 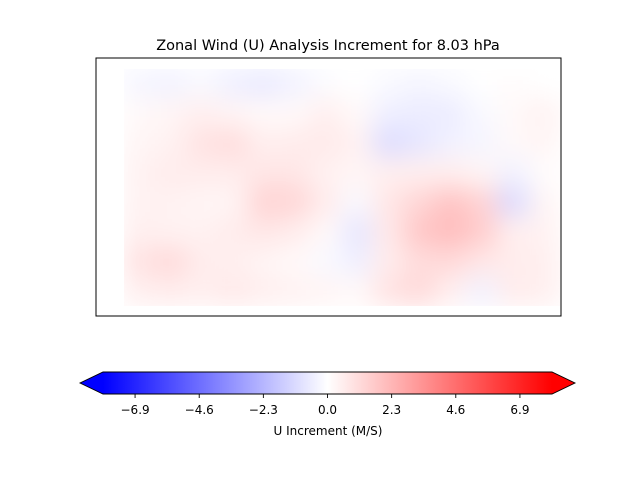 I want to click on colorbar-tick-label: 4.6, so click(x=455, y=410).